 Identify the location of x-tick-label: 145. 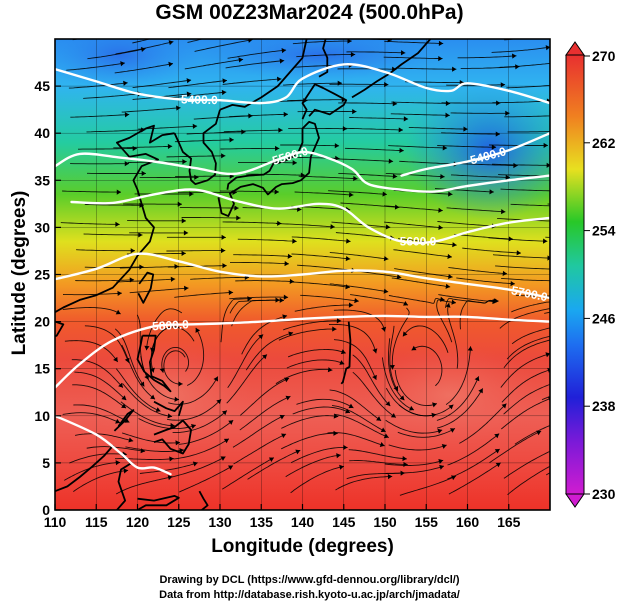
(344, 522).